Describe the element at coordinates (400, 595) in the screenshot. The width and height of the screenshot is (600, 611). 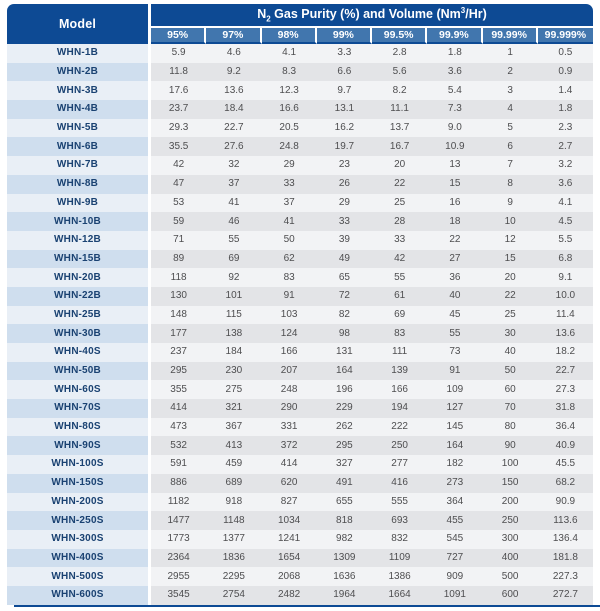
I see `value-cell: 1664` at that location.